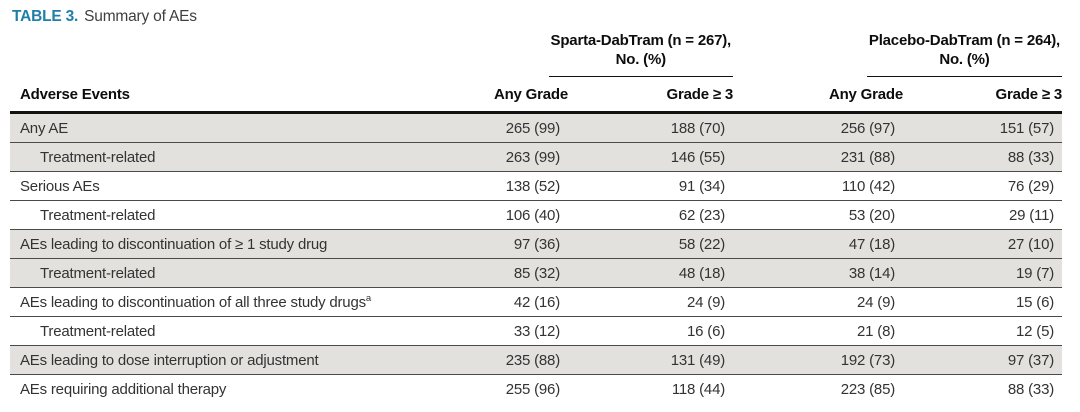 The height and width of the screenshot is (412, 1080). What do you see at coordinates (818, 95) in the screenshot?
I see `column-header-placebo-any-grade: Any Grade` at bounding box center [818, 95].